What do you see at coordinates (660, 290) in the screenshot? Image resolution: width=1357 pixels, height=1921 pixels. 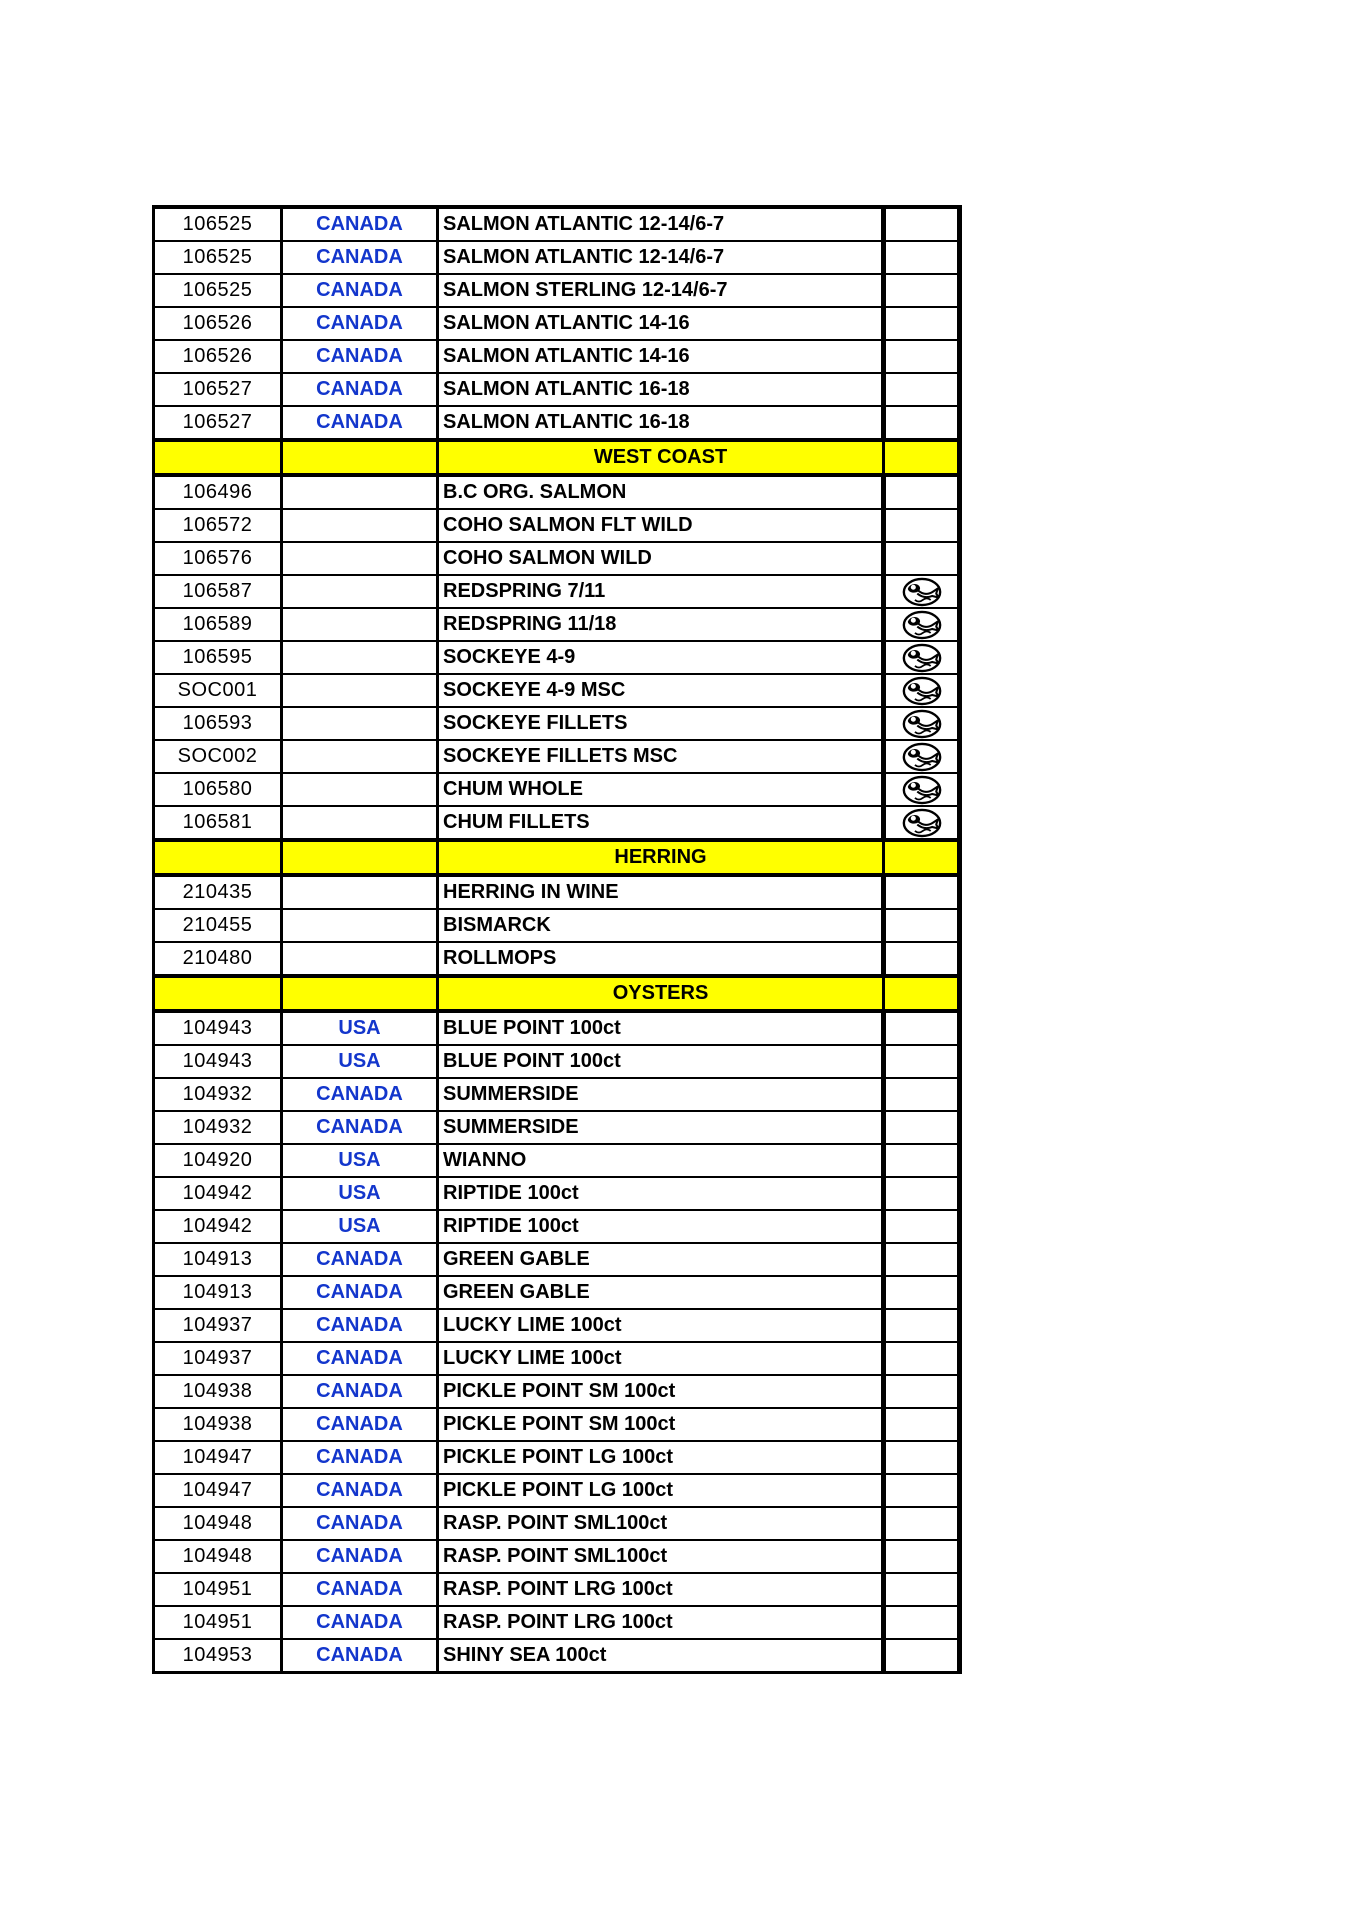 I see `product-name-cell: SALMON STERLING 12-14/6-7` at bounding box center [660, 290].